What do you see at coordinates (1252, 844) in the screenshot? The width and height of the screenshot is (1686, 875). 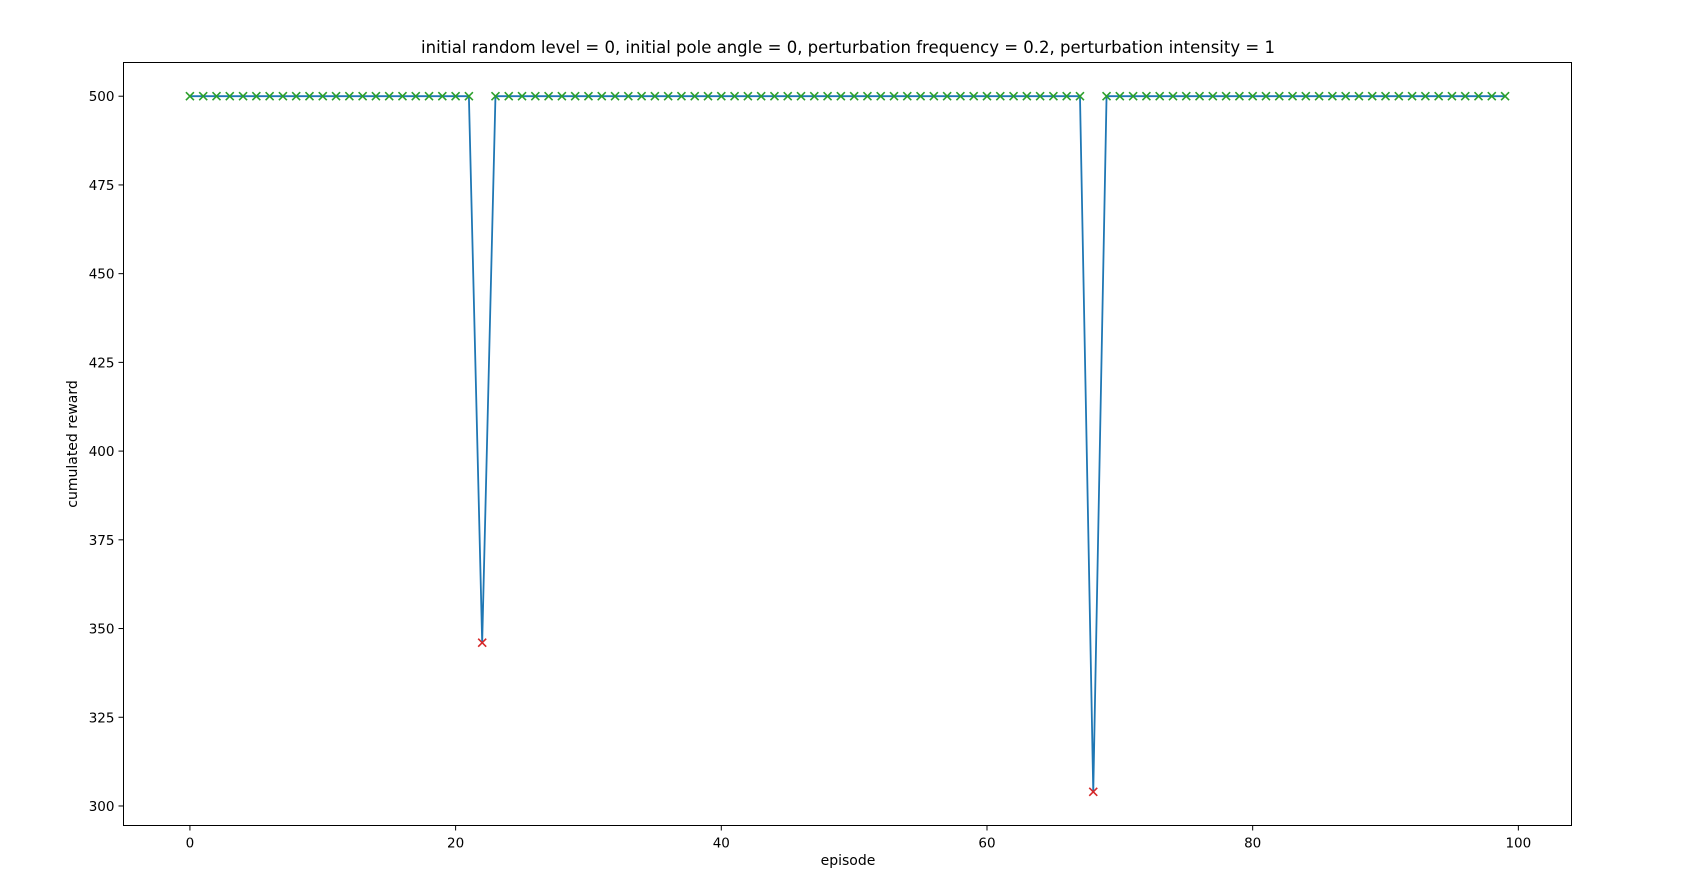 I see `x-tick-label: 80` at bounding box center [1252, 844].